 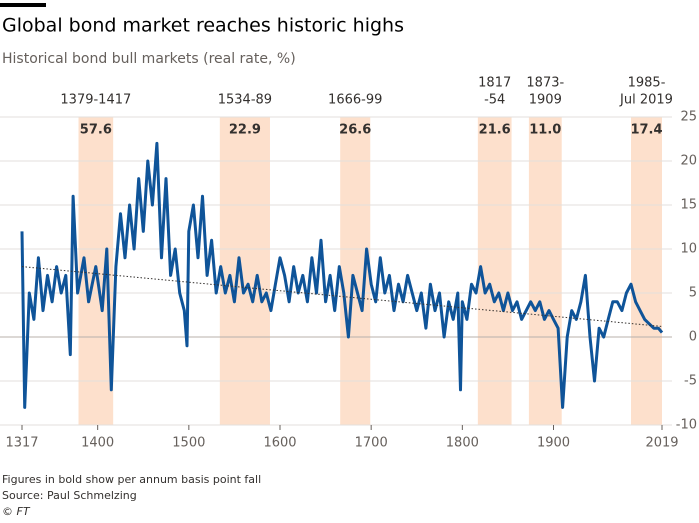 What do you see at coordinates (69, 495) in the screenshot?
I see `source: Source: Paul Schmelzing` at bounding box center [69, 495].